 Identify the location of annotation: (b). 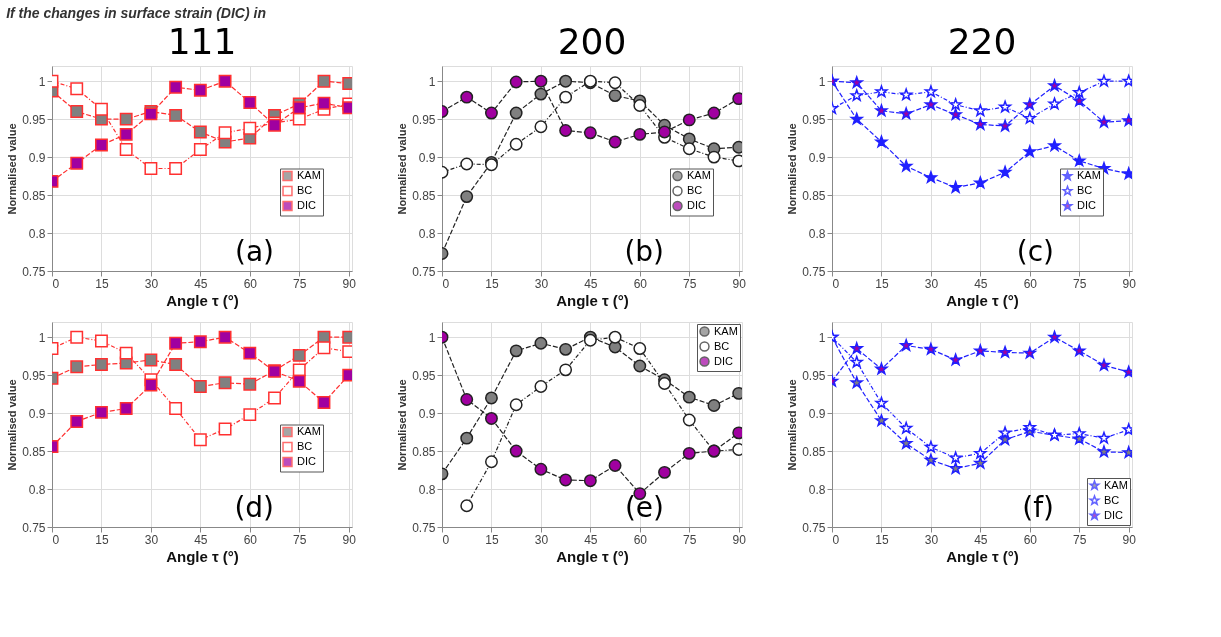
(644, 251).